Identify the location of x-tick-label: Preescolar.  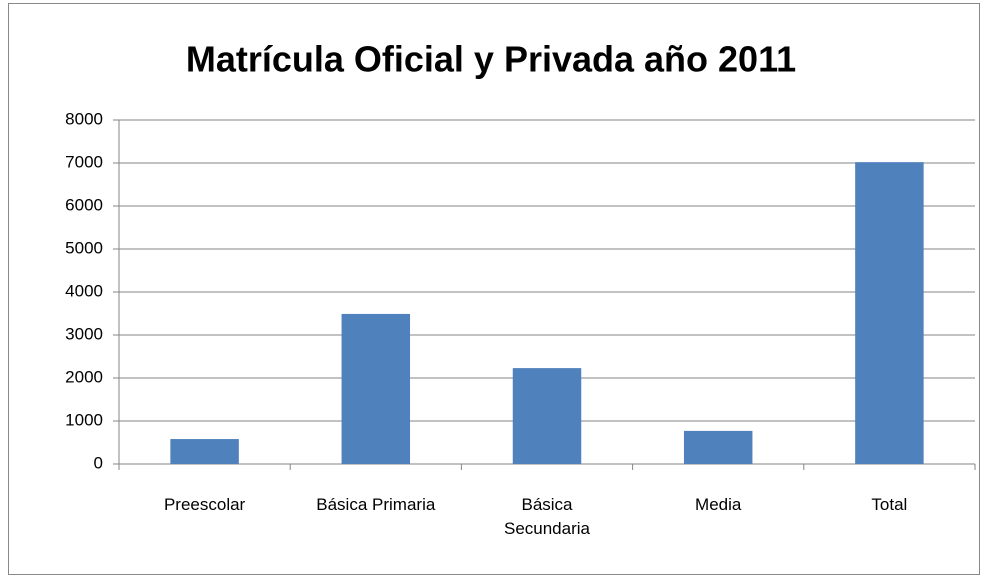
(204, 504).